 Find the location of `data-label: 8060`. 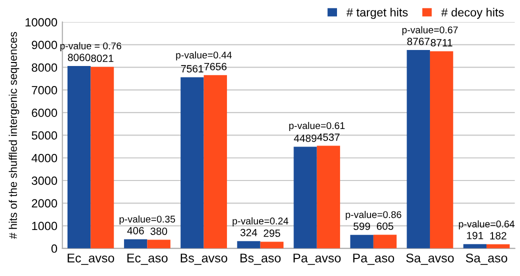

data-label: 8060 is located at coordinates (79, 58).